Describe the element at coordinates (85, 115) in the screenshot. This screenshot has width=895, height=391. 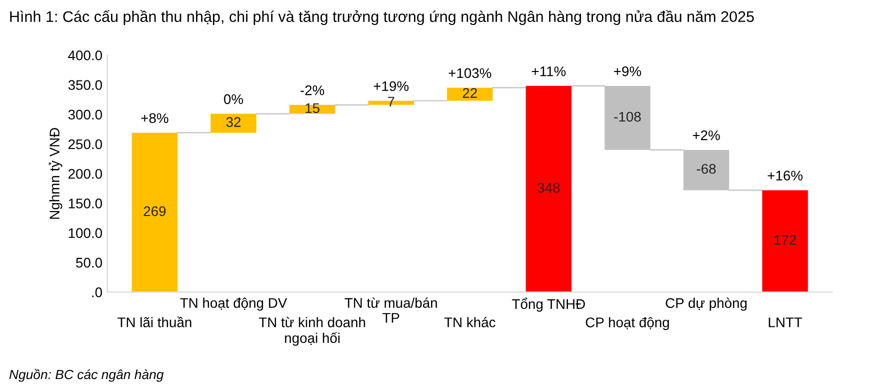
I see `y-tick-label: 300.0` at that location.